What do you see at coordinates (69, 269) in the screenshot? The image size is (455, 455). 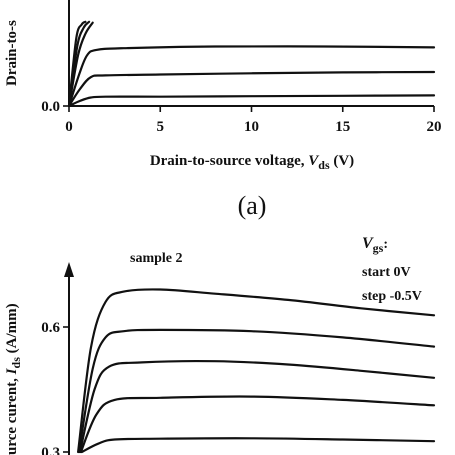 I see `panel-b-y-axis-arrow` at bounding box center [69, 269].